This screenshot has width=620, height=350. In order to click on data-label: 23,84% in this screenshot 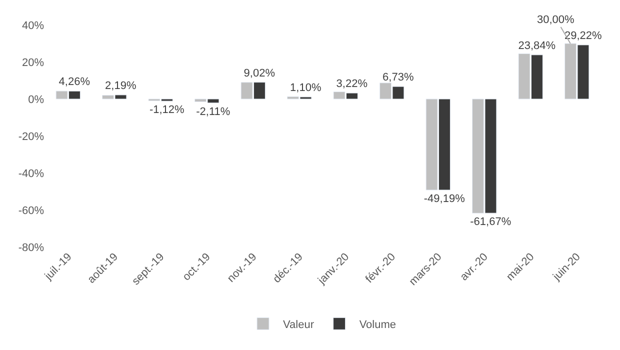, I will do `click(537, 46)`.